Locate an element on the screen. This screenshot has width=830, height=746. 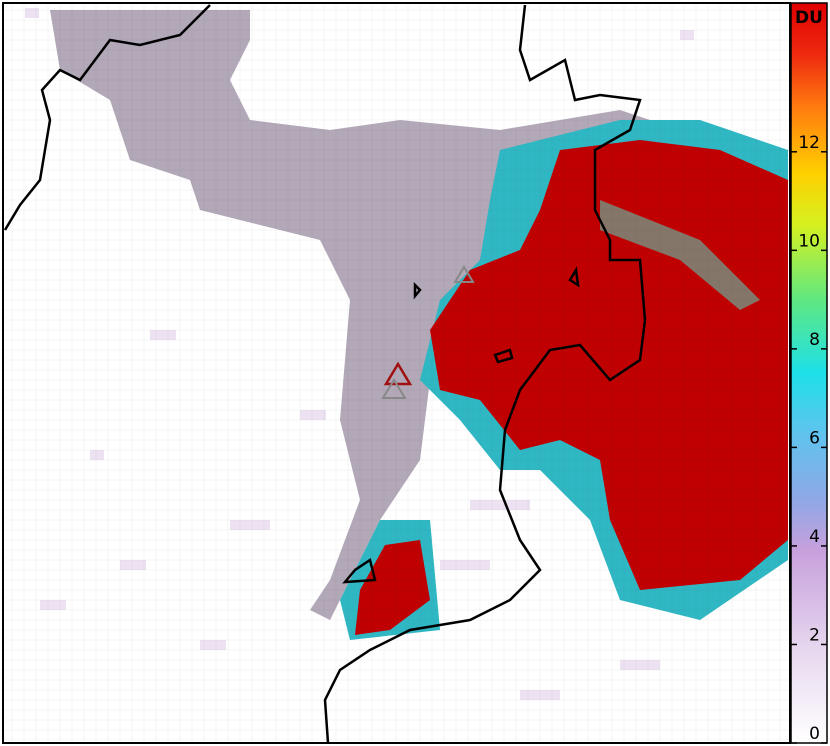
colorbar-tick-label: 12 is located at coordinates (809, 143).